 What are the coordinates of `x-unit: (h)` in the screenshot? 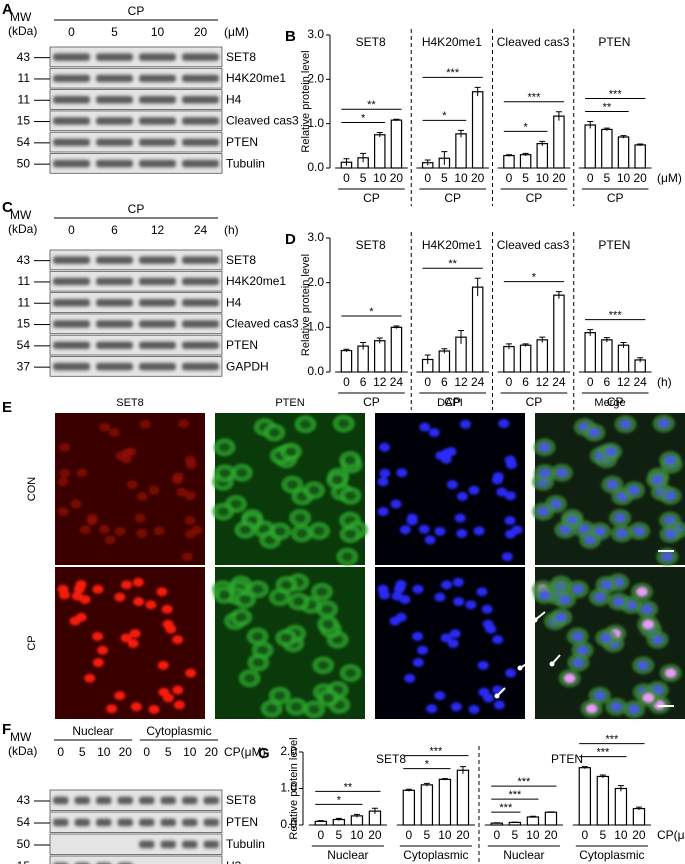 It's located at (664, 382).